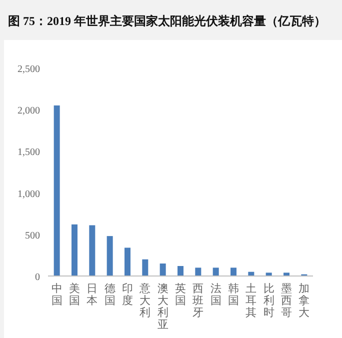  I want to click on x-tick-label: 韩国, so click(233, 294).